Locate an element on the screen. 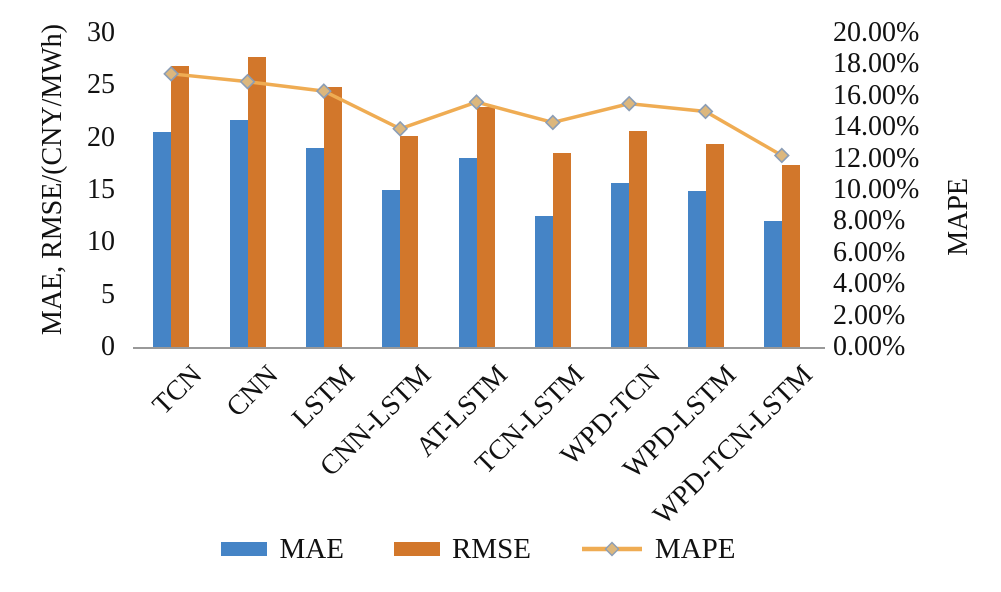  x-axis-category-label: TCN is located at coordinates (177, 390).